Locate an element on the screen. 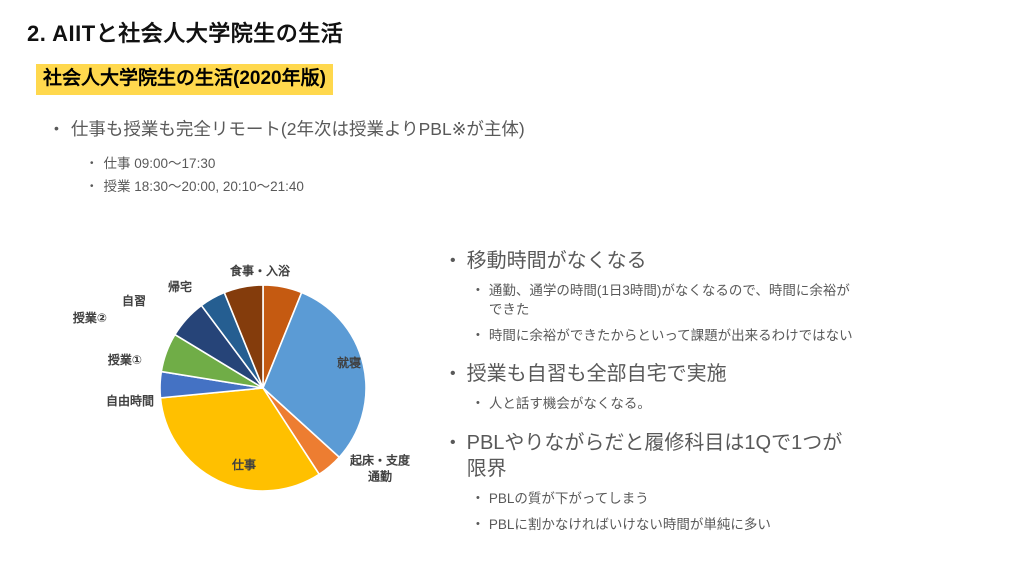 This screenshot has width=1024, height=576. bullet-text: PBLに割かなければいけない時間が単純に多い is located at coordinates (629, 524).